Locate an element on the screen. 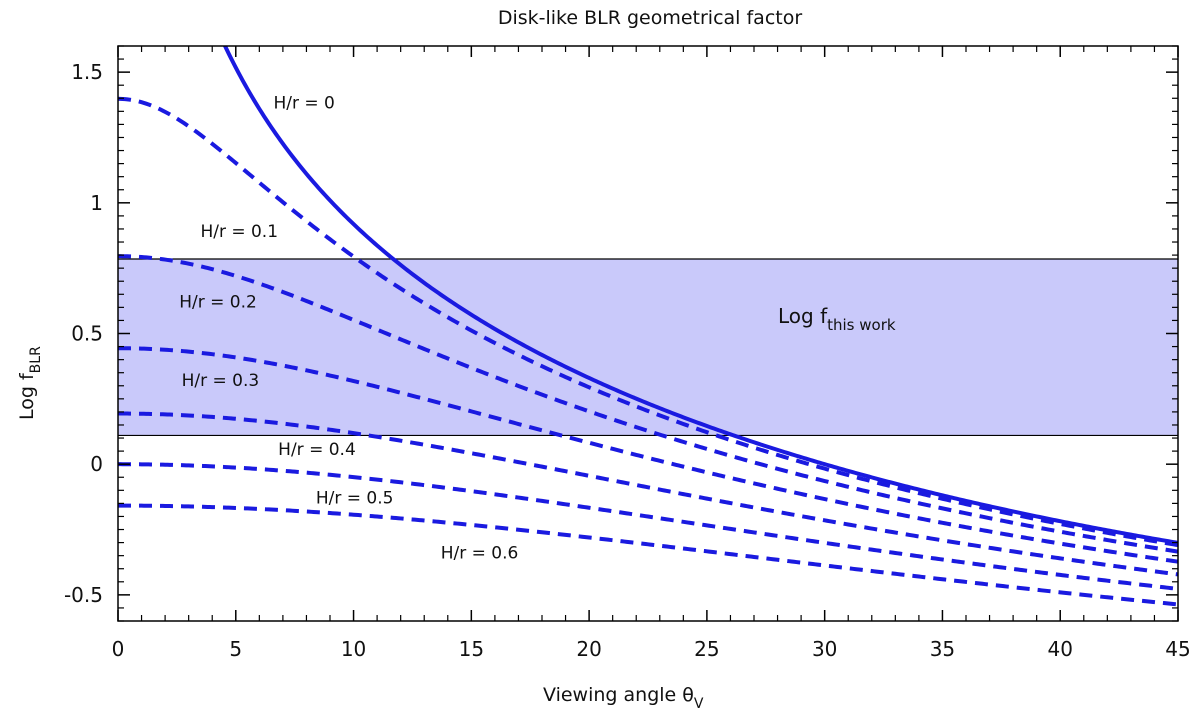  x-tick-label: 0 is located at coordinates (118, 649).